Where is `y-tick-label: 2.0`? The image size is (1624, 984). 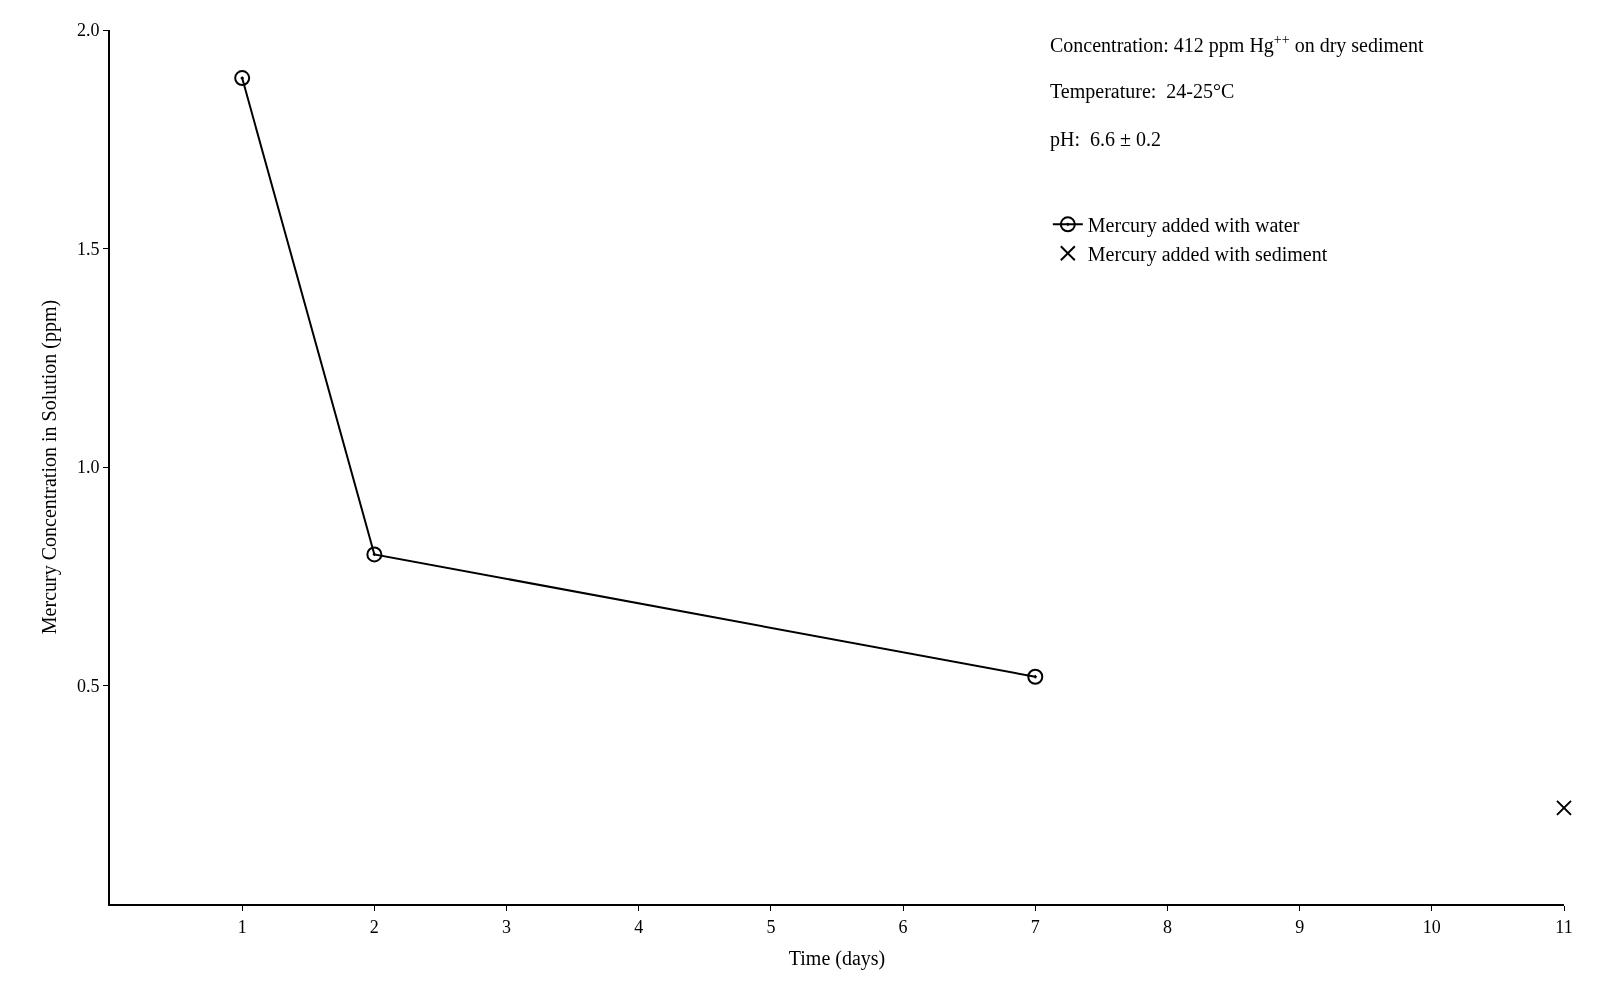
y-tick-label: 2.0 is located at coordinates (88, 30).